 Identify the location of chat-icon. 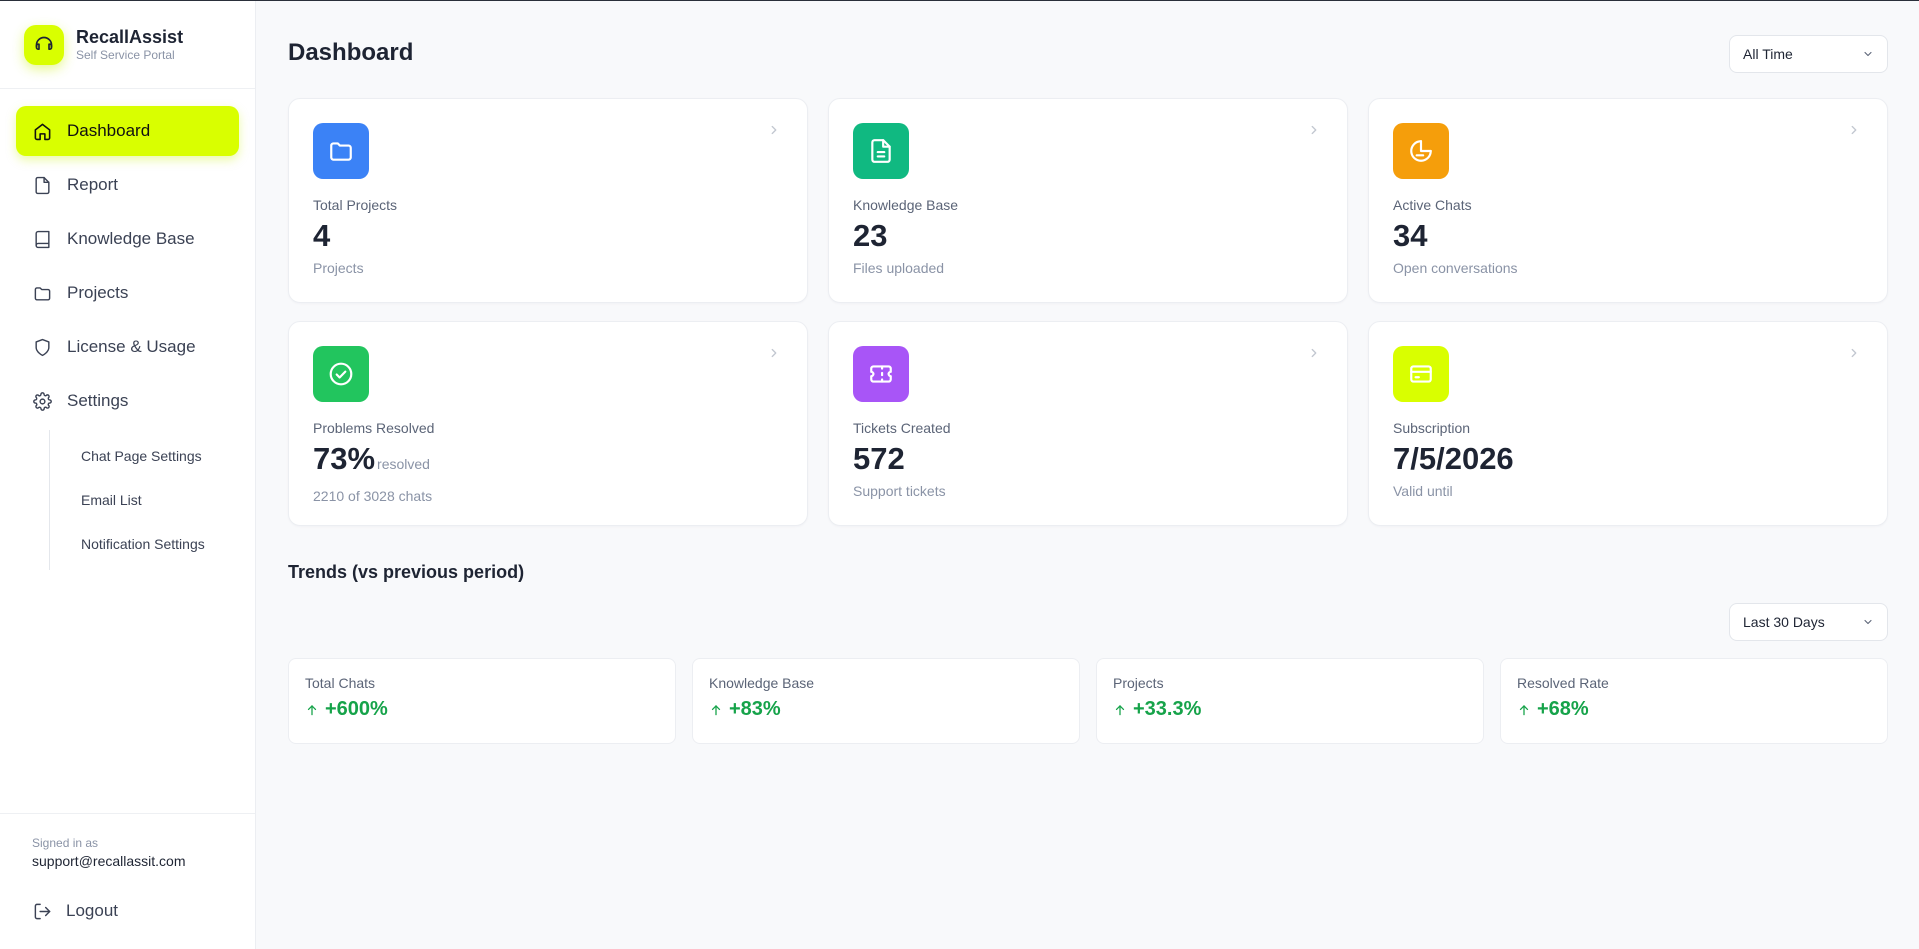
(1421, 151).